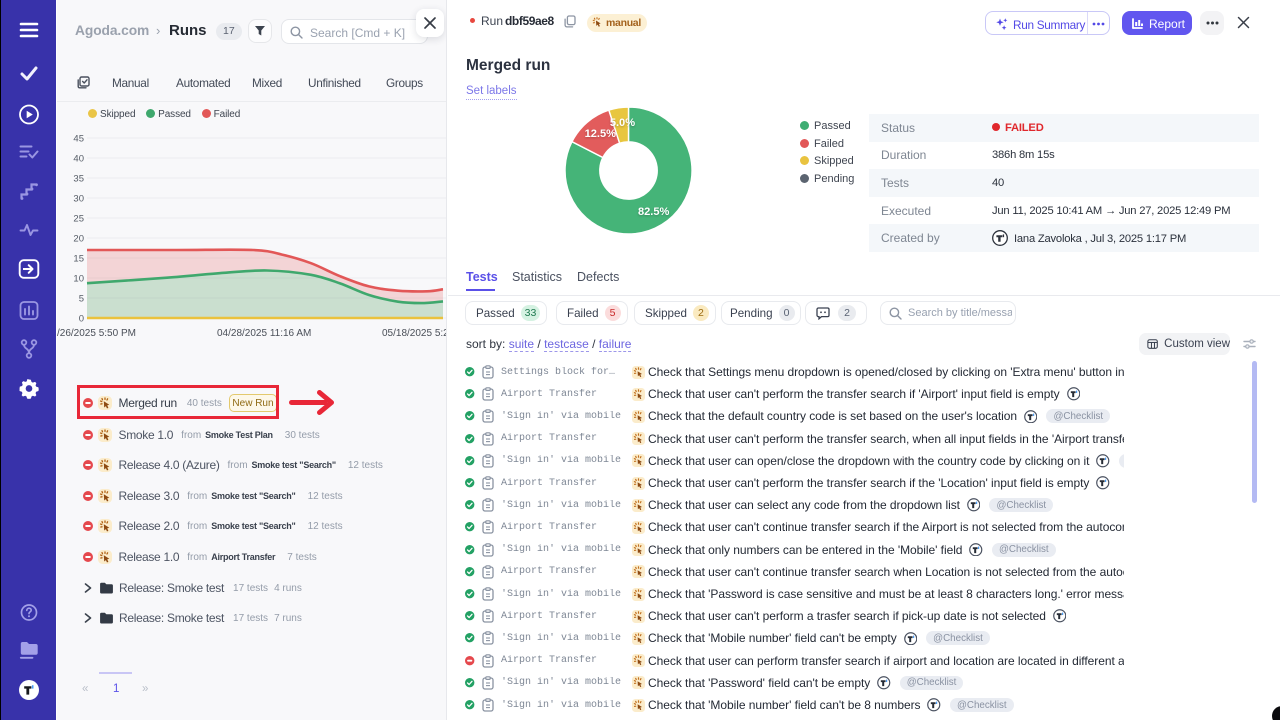 The width and height of the screenshot is (1280, 720). Describe the element at coordinates (78, 159) in the screenshot. I see `svg-text: 40` at that location.